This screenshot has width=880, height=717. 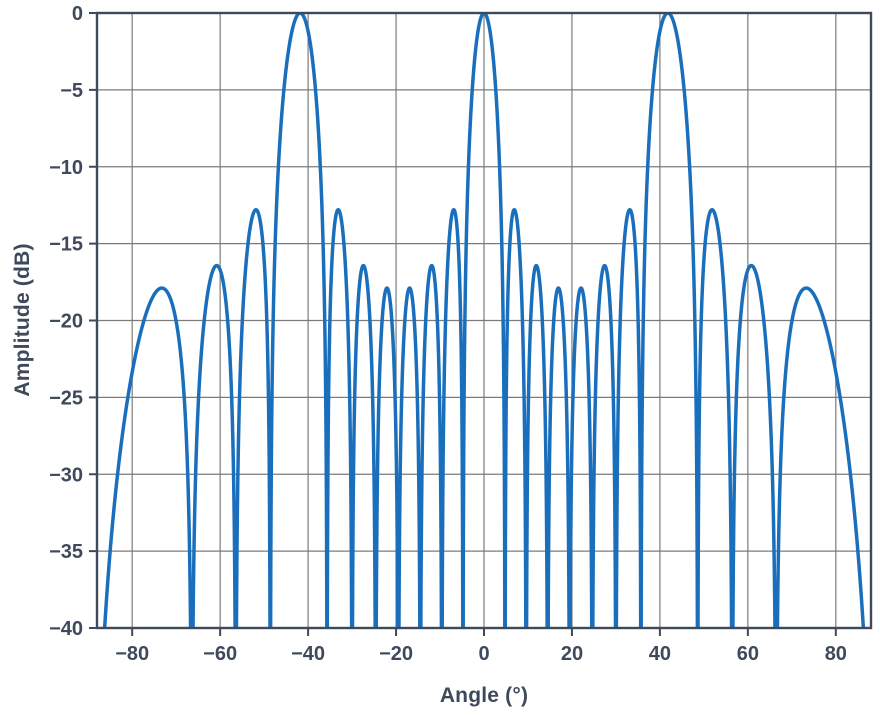 What do you see at coordinates (66, 552) in the screenshot?
I see `y-tick-label: −35` at bounding box center [66, 552].